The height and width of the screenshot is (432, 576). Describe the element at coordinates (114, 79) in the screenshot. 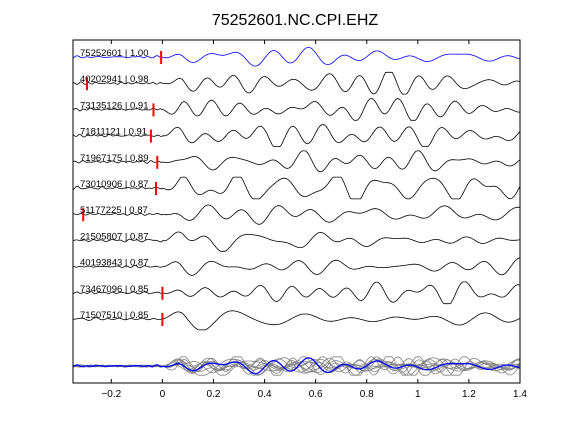

I see `trace-label-40202941: 40202941 | 0.98` at that location.